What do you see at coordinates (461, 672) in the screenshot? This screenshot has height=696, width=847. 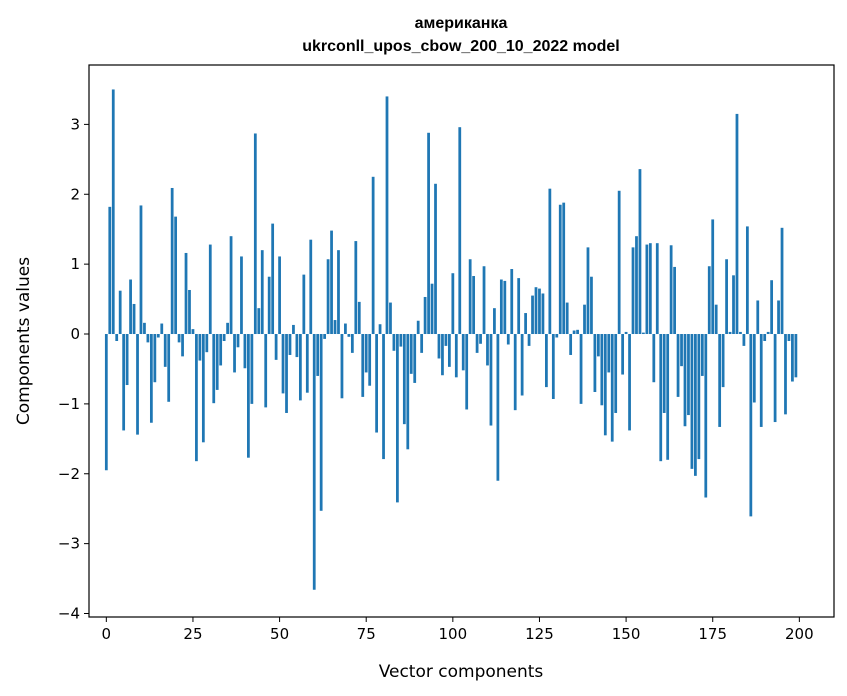 I see `x-axis-label: Vector components` at bounding box center [461, 672].